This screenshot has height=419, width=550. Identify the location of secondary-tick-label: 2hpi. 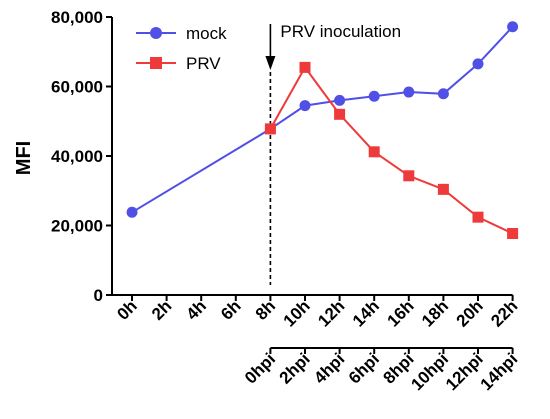
(295, 368).